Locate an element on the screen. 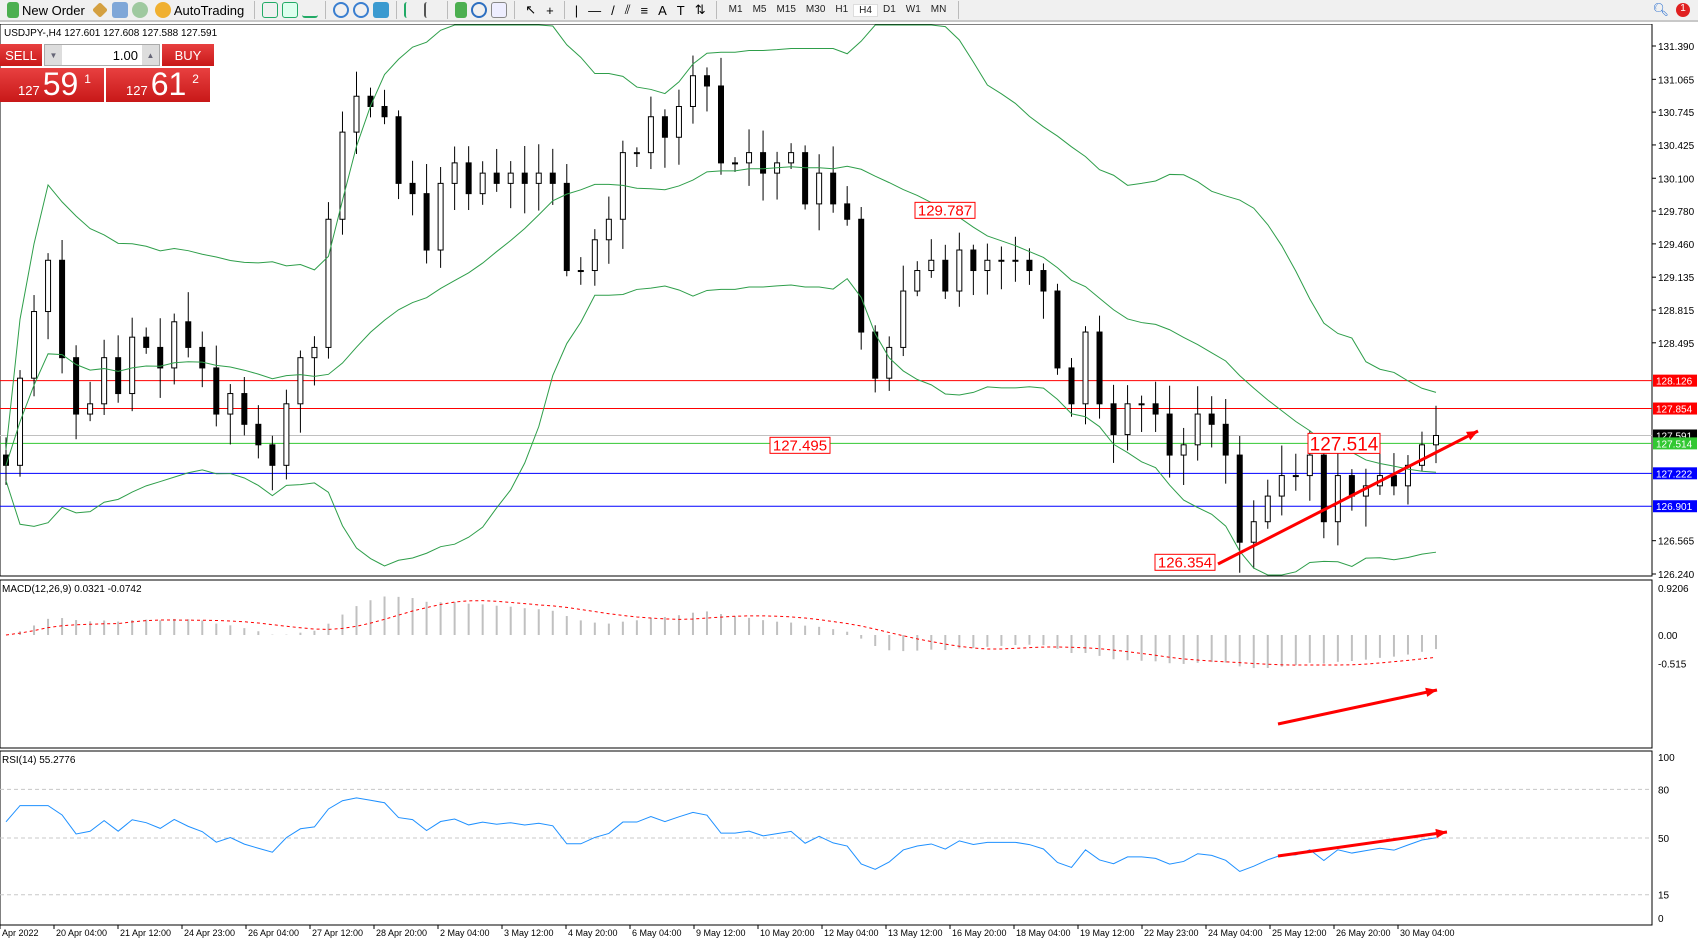 The image size is (1698, 941). time-axis-label: 21 Apr 12:00 is located at coordinates (145, 933).